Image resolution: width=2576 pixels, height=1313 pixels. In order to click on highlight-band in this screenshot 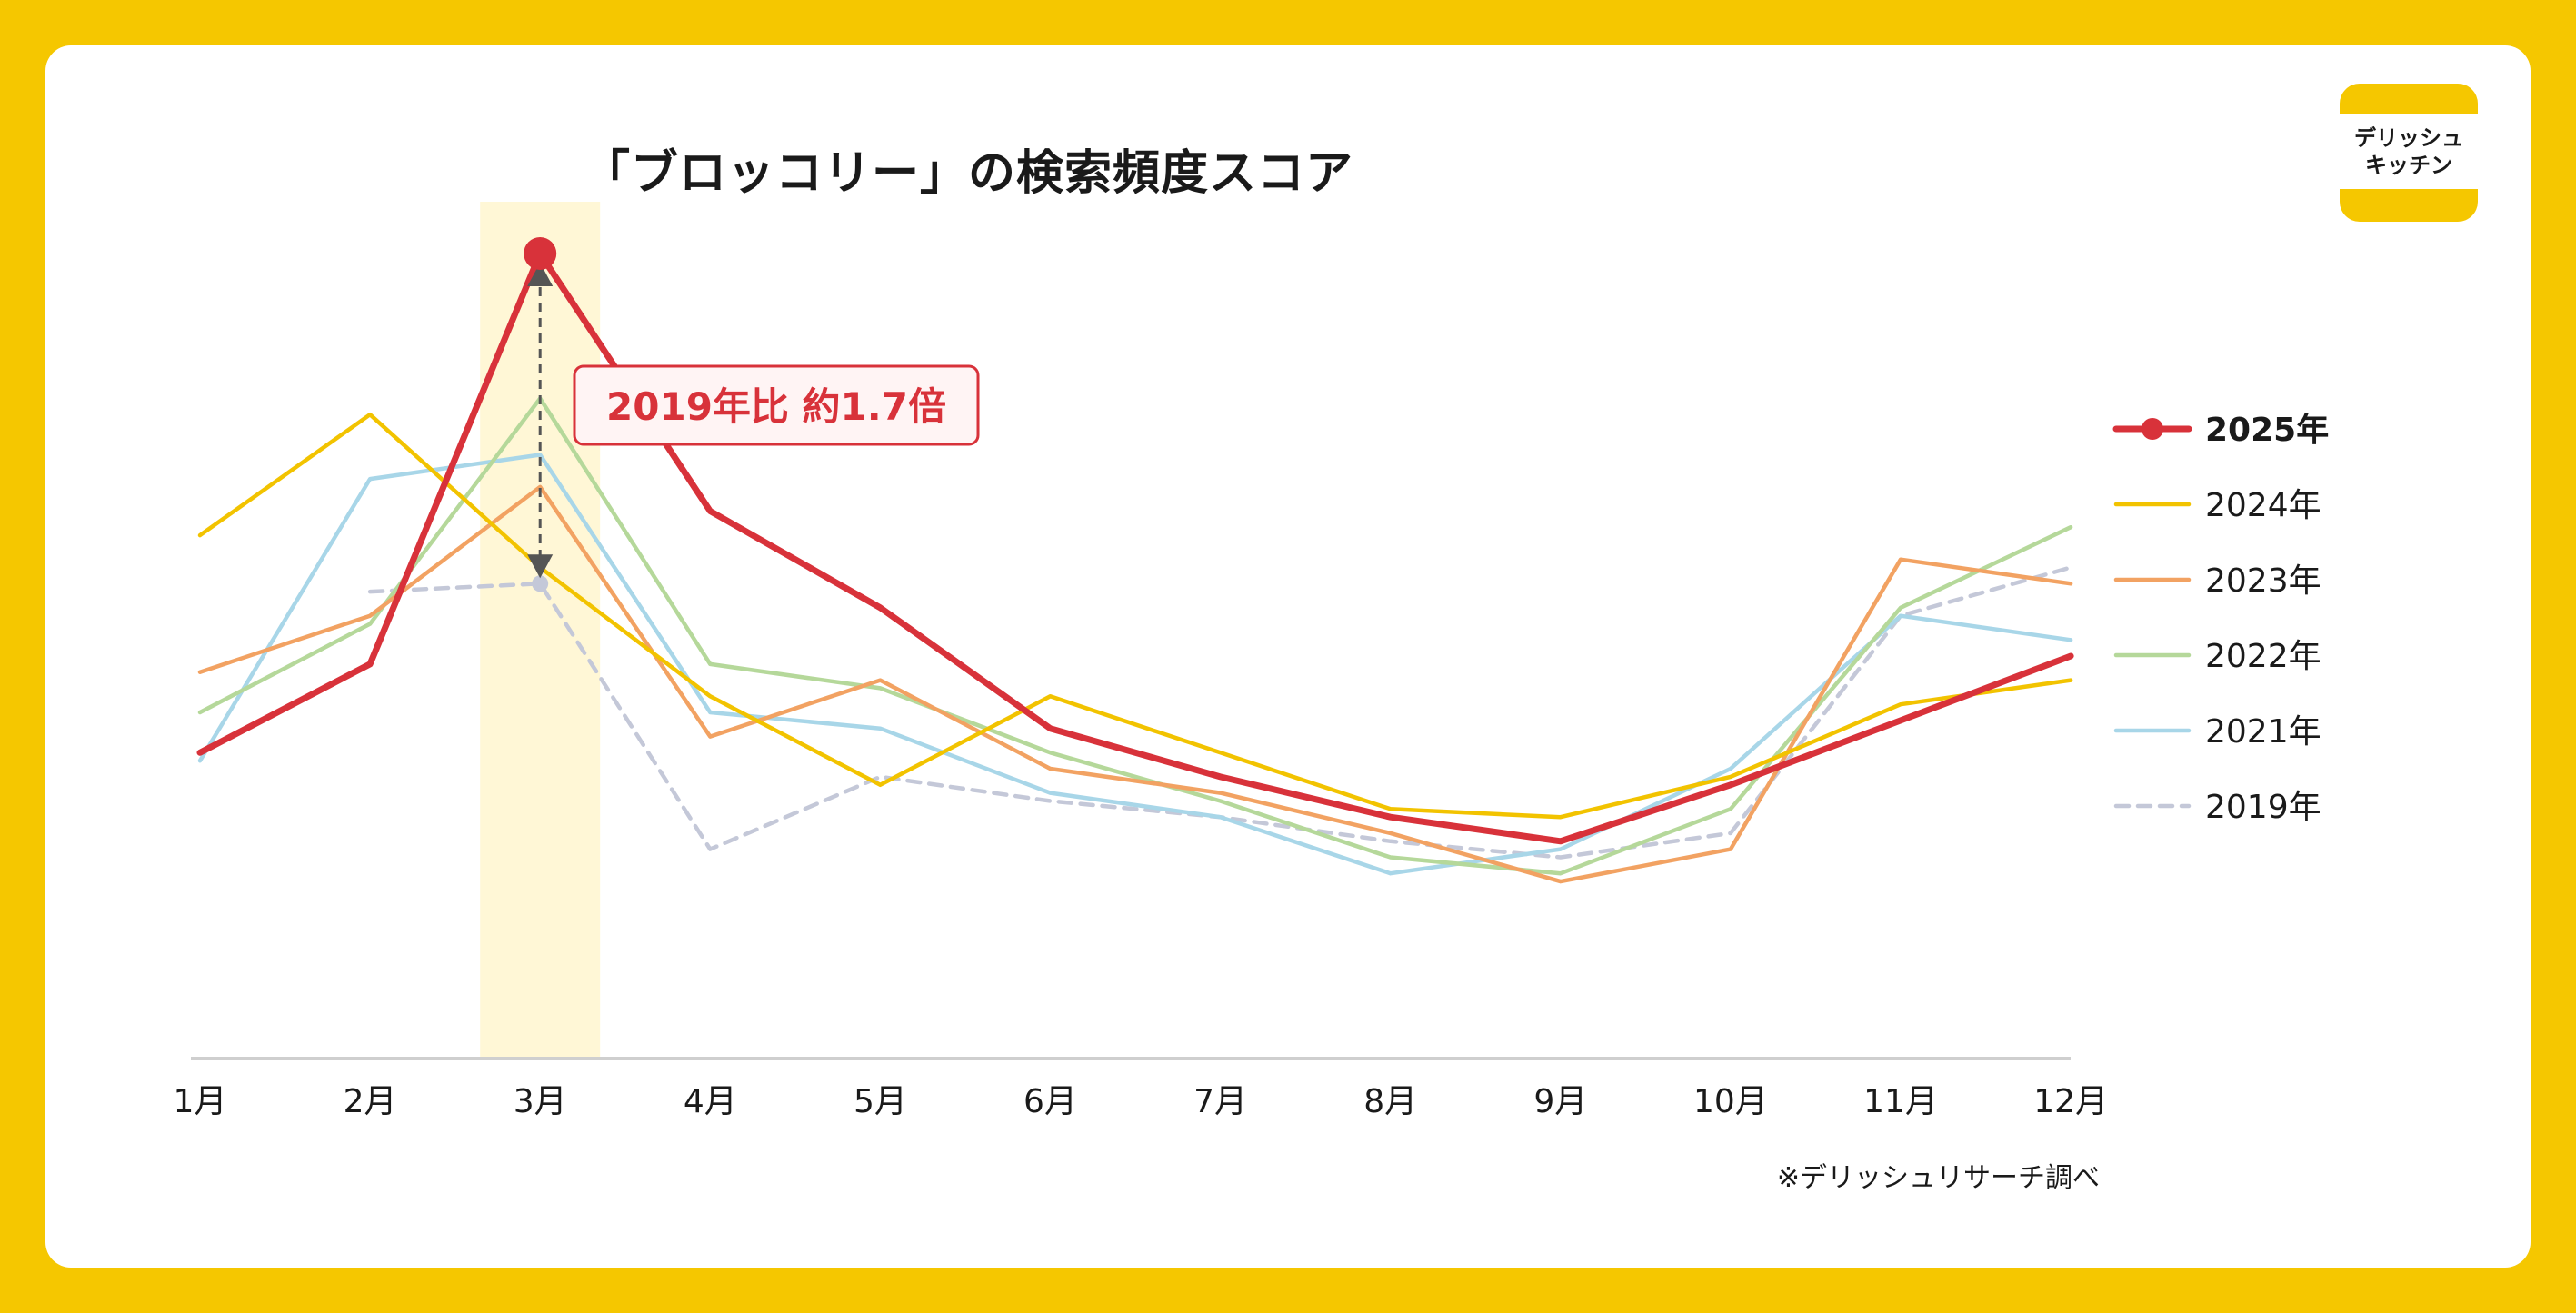, I will do `click(540, 630)`.